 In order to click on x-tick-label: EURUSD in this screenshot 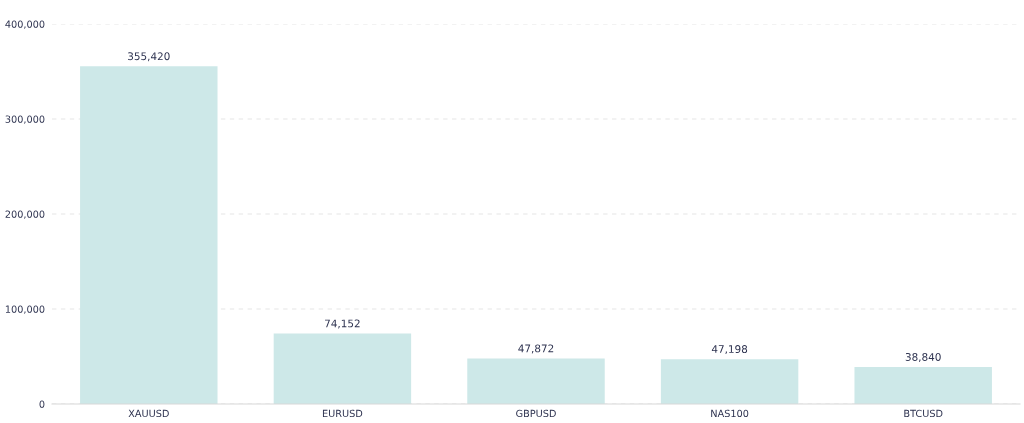, I will do `click(342, 413)`.